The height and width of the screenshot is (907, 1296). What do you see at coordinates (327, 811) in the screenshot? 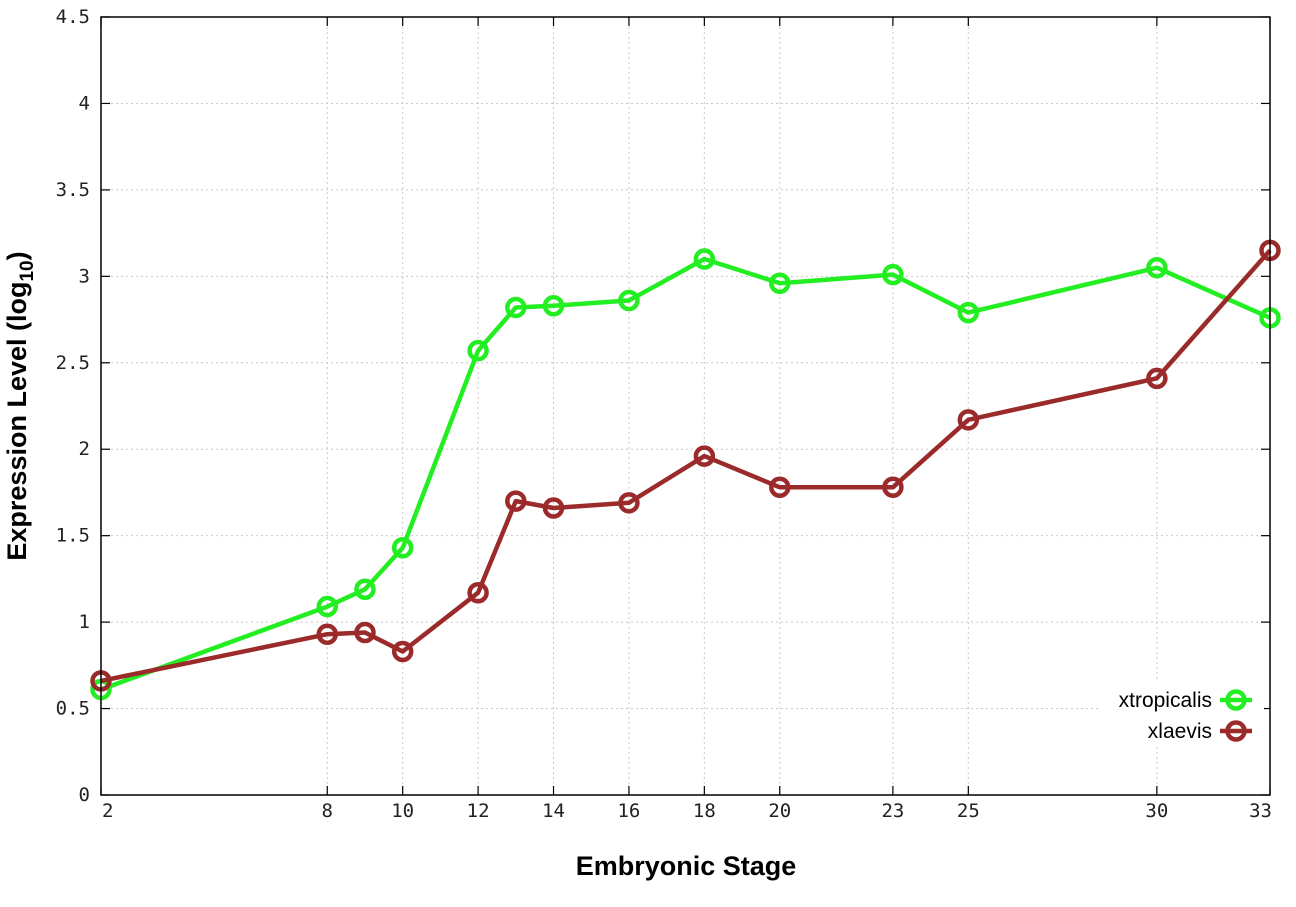
I see `x-tick-label: 8` at bounding box center [327, 811].